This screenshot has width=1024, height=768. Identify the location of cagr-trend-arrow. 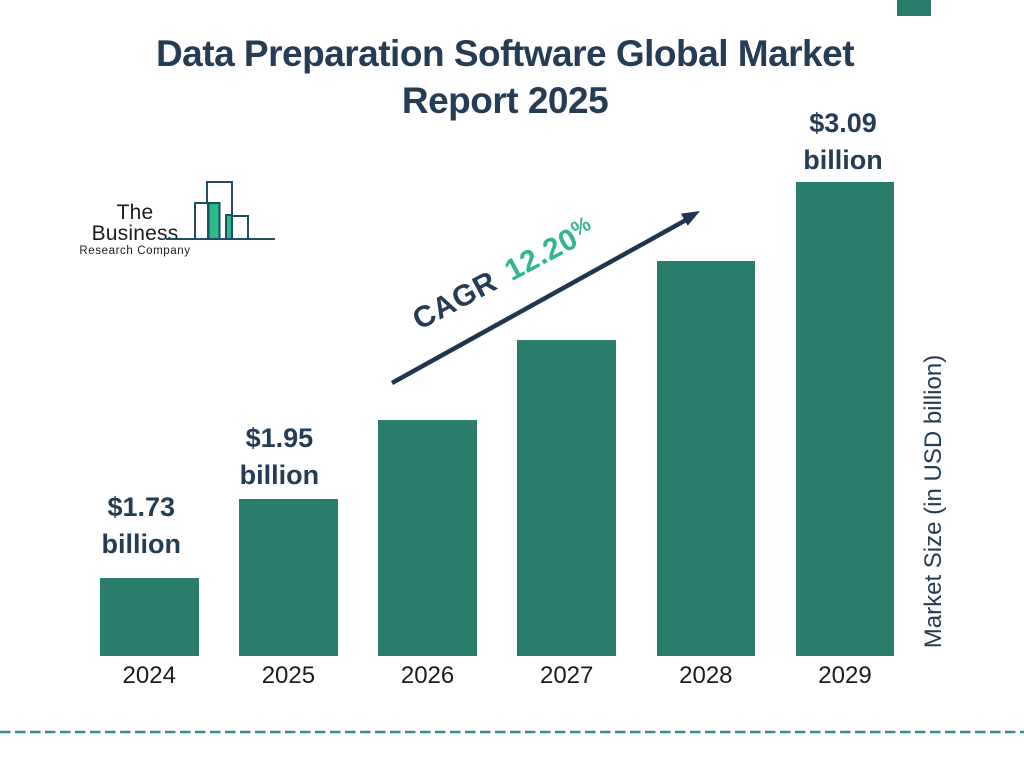
(545, 298).